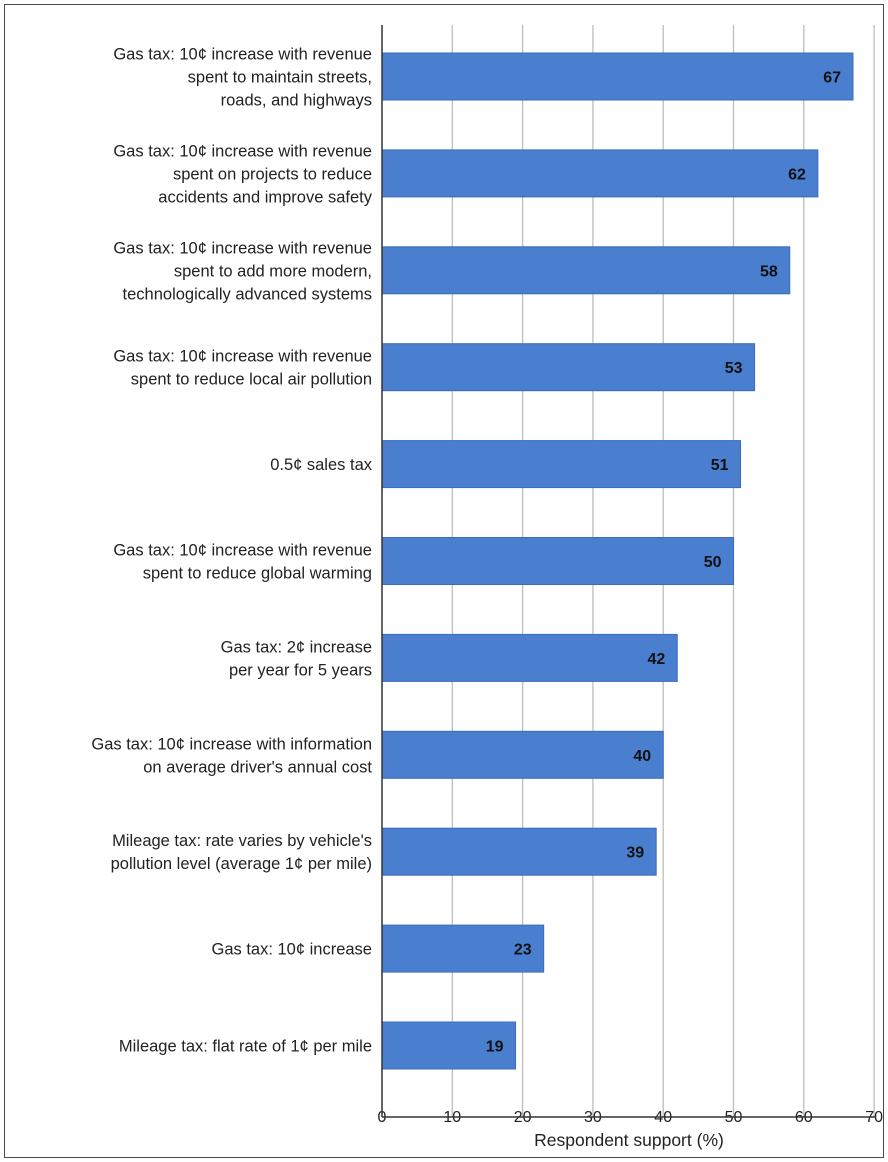  What do you see at coordinates (273, 271) in the screenshot?
I see `category-label: spent to add more modern,` at bounding box center [273, 271].